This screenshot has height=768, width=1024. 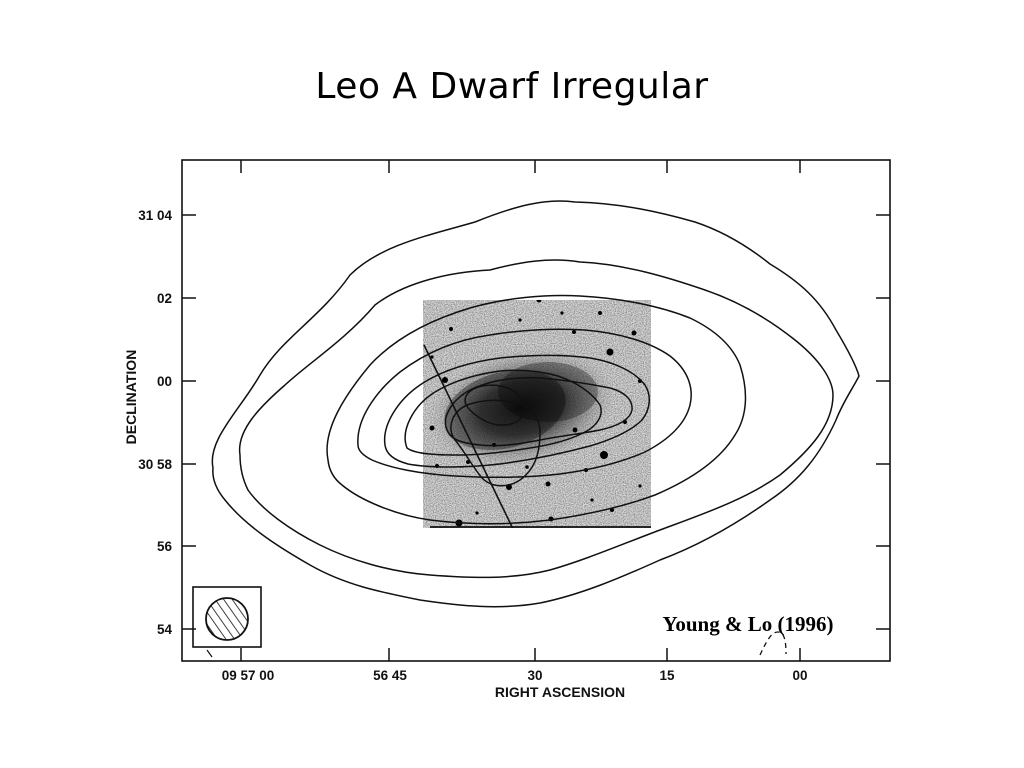 What do you see at coordinates (560, 692) in the screenshot?
I see `x-axis-label: RIGHT ASCENSION` at bounding box center [560, 692].